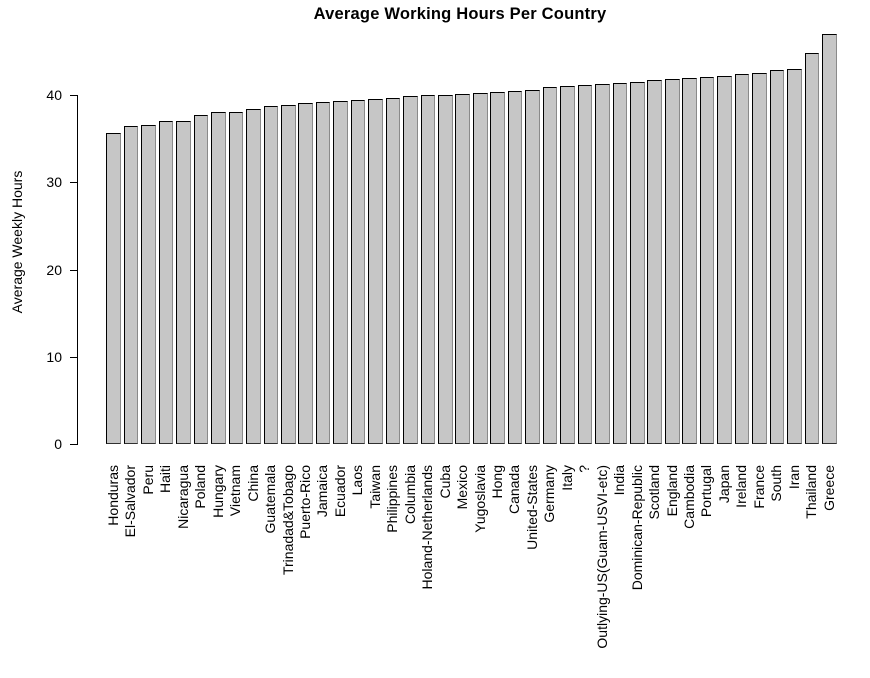 The height and width of the screenshot is (678, 870). Describe the element at coordinates (706, 570) in the screenshot. I see `x-label-cell: Portugal` at that location.